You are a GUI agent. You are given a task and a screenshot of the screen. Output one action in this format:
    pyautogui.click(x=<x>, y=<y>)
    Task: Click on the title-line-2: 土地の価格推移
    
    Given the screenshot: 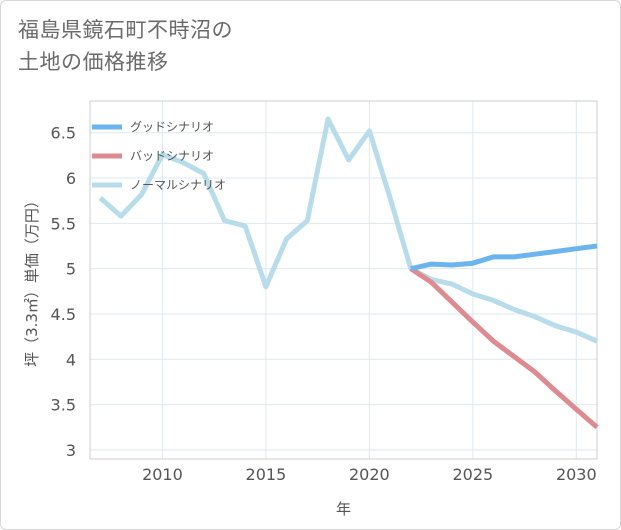 What is the action you would take?
    pyautogui.click(x=93, y=62)
    